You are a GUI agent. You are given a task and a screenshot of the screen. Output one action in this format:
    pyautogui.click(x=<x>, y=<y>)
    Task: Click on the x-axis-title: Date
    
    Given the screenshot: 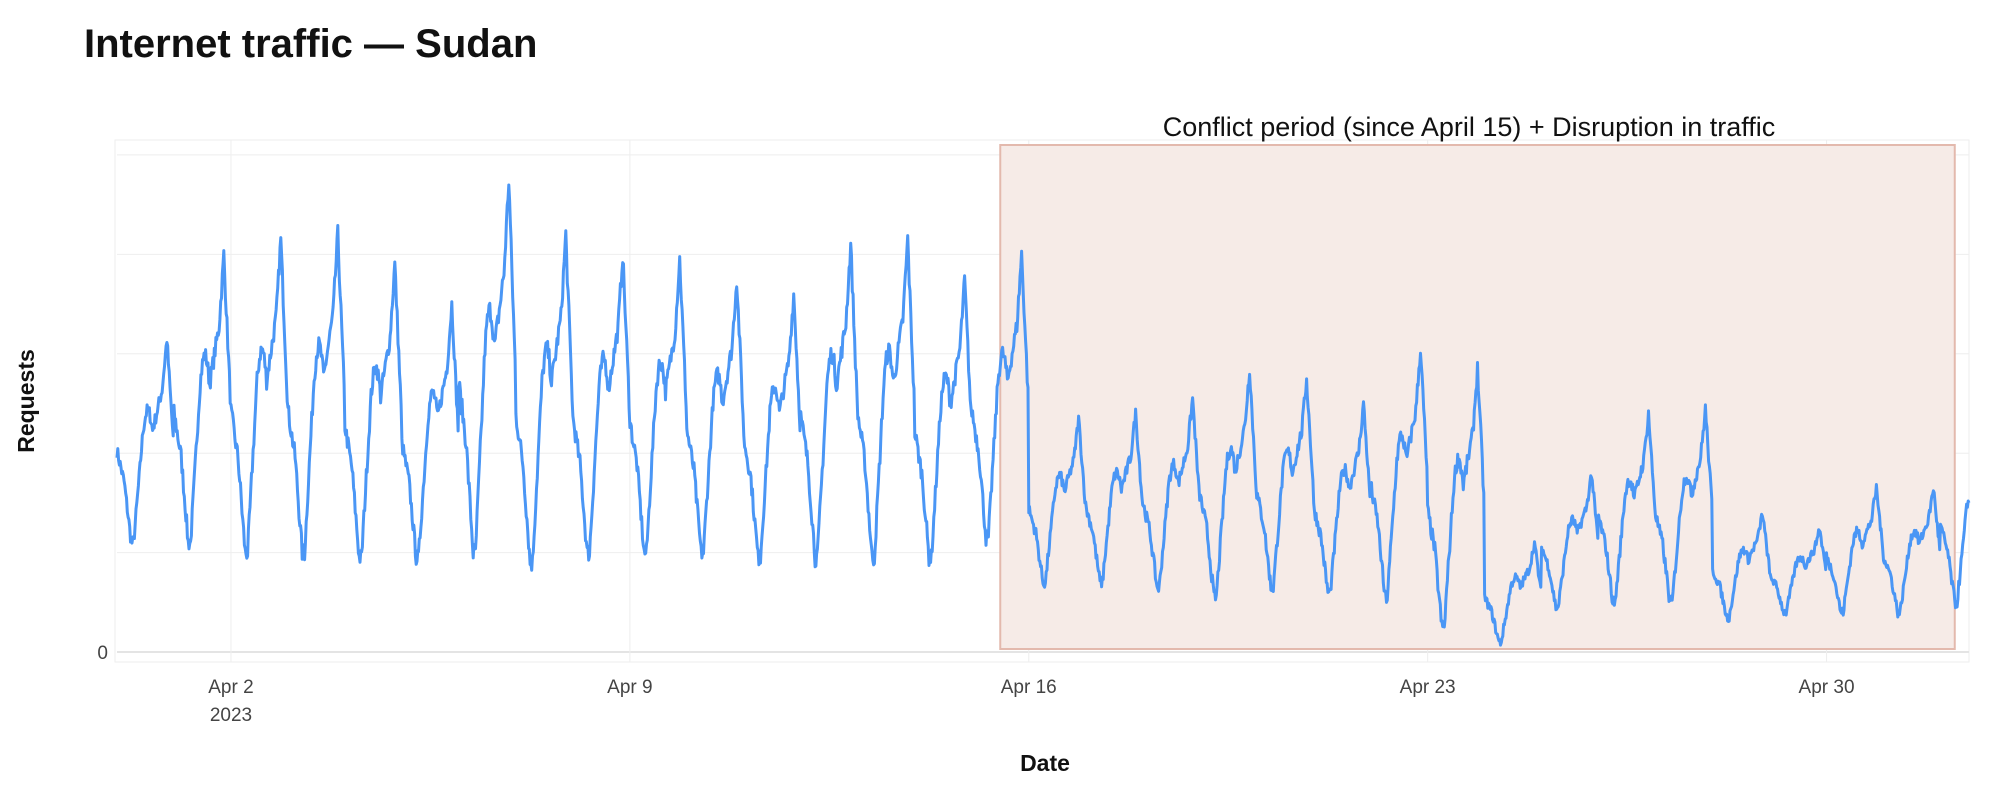 What is the action you would take?
    pyautogui.click(x=1045, y=763)
    